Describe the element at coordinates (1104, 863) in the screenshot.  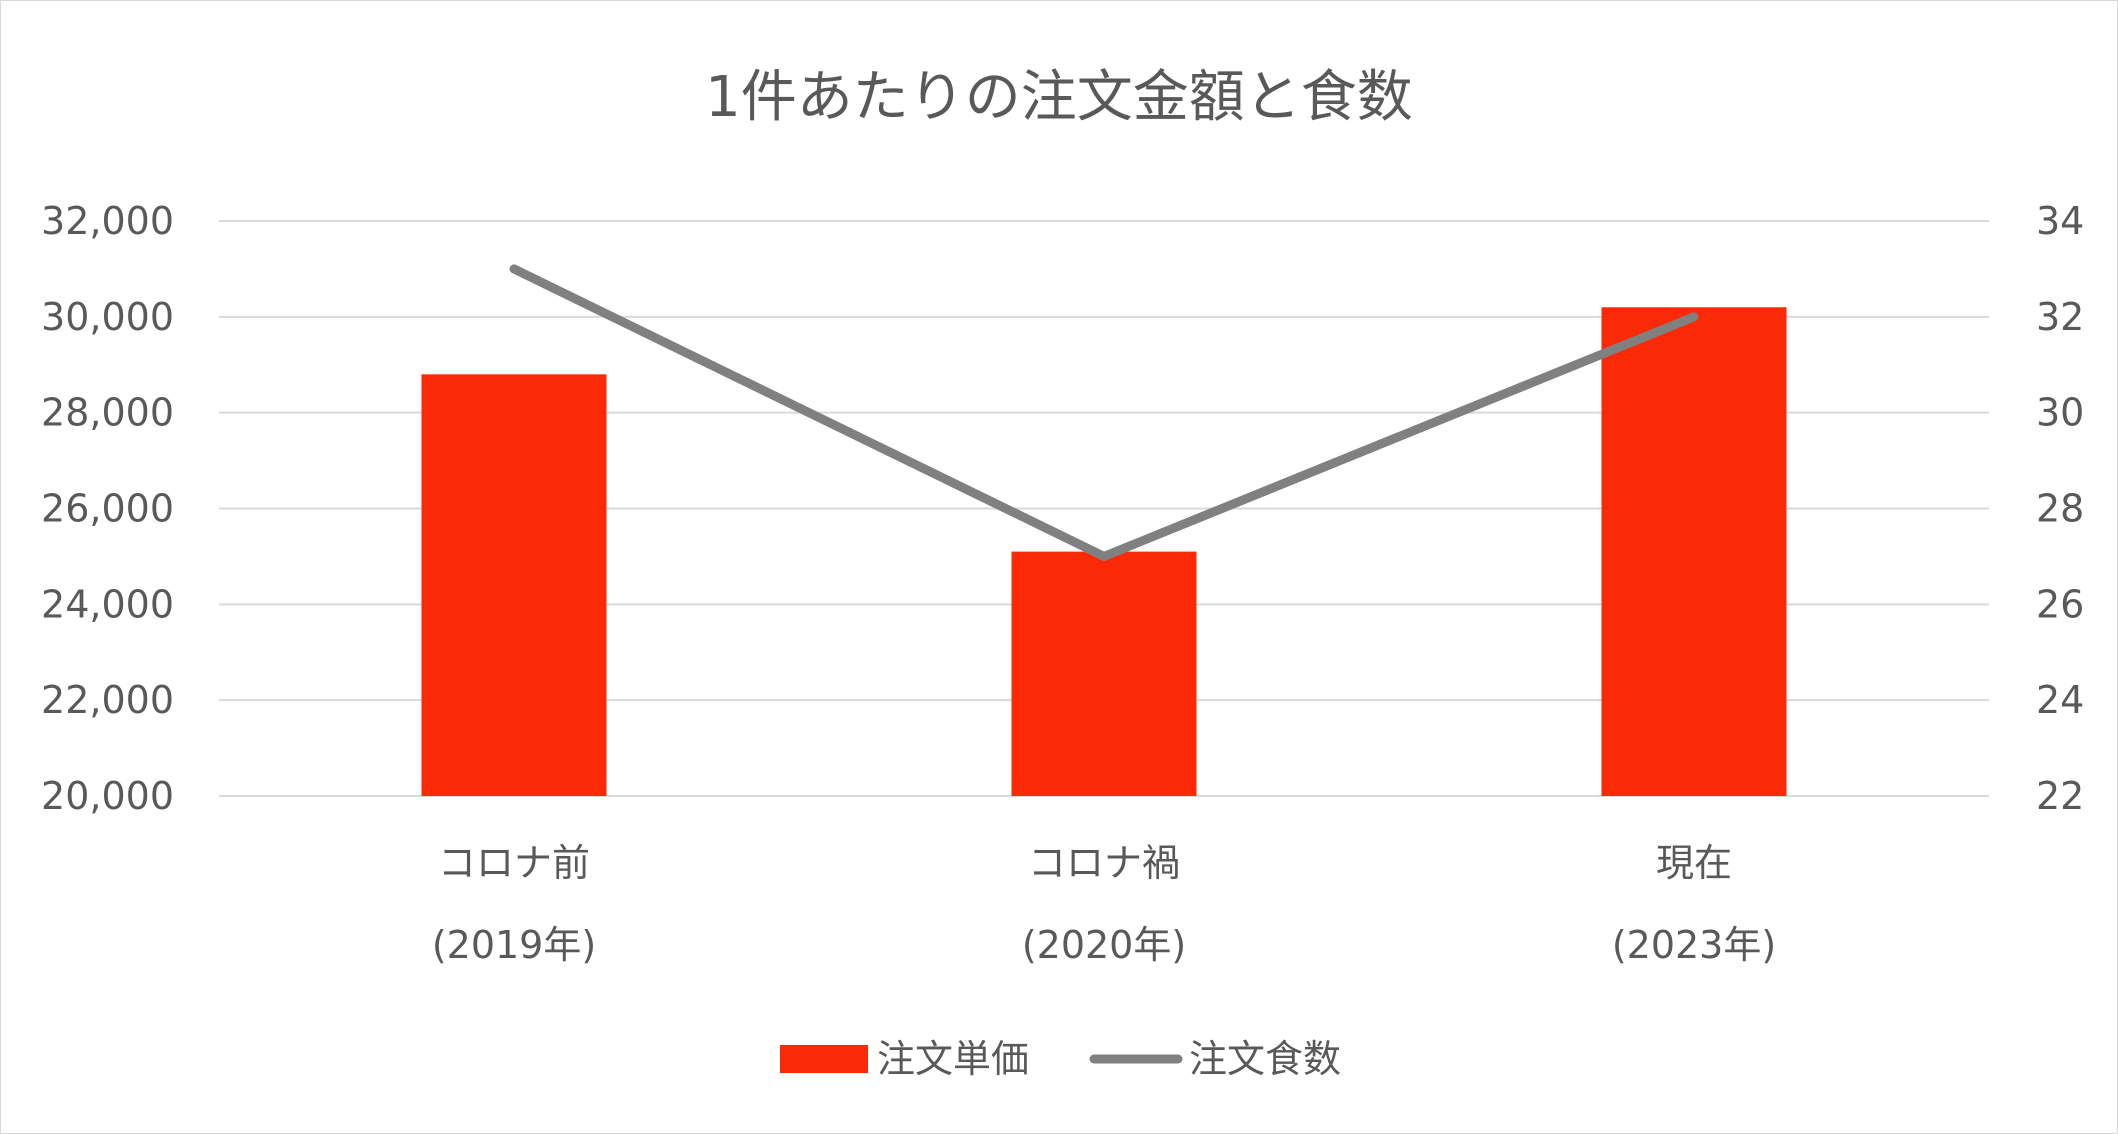
I see `category-label: コロナ禍` at that location.